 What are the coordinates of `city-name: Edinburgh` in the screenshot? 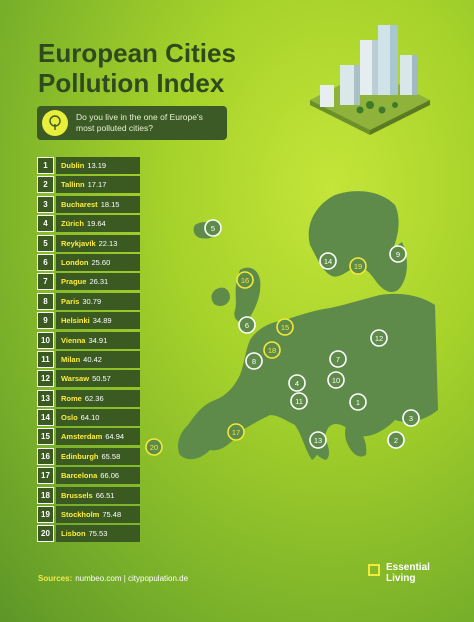 It's located at (80, 456).